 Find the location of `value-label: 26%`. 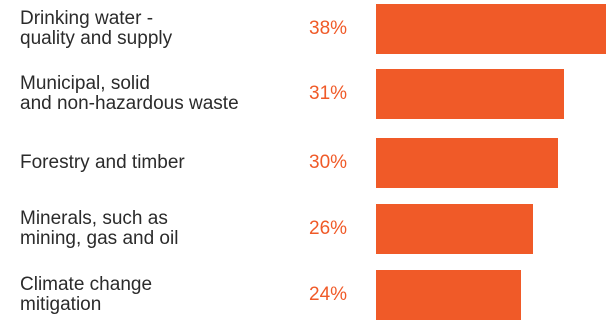

value-label: 26% is located at coordinates (328, 229).